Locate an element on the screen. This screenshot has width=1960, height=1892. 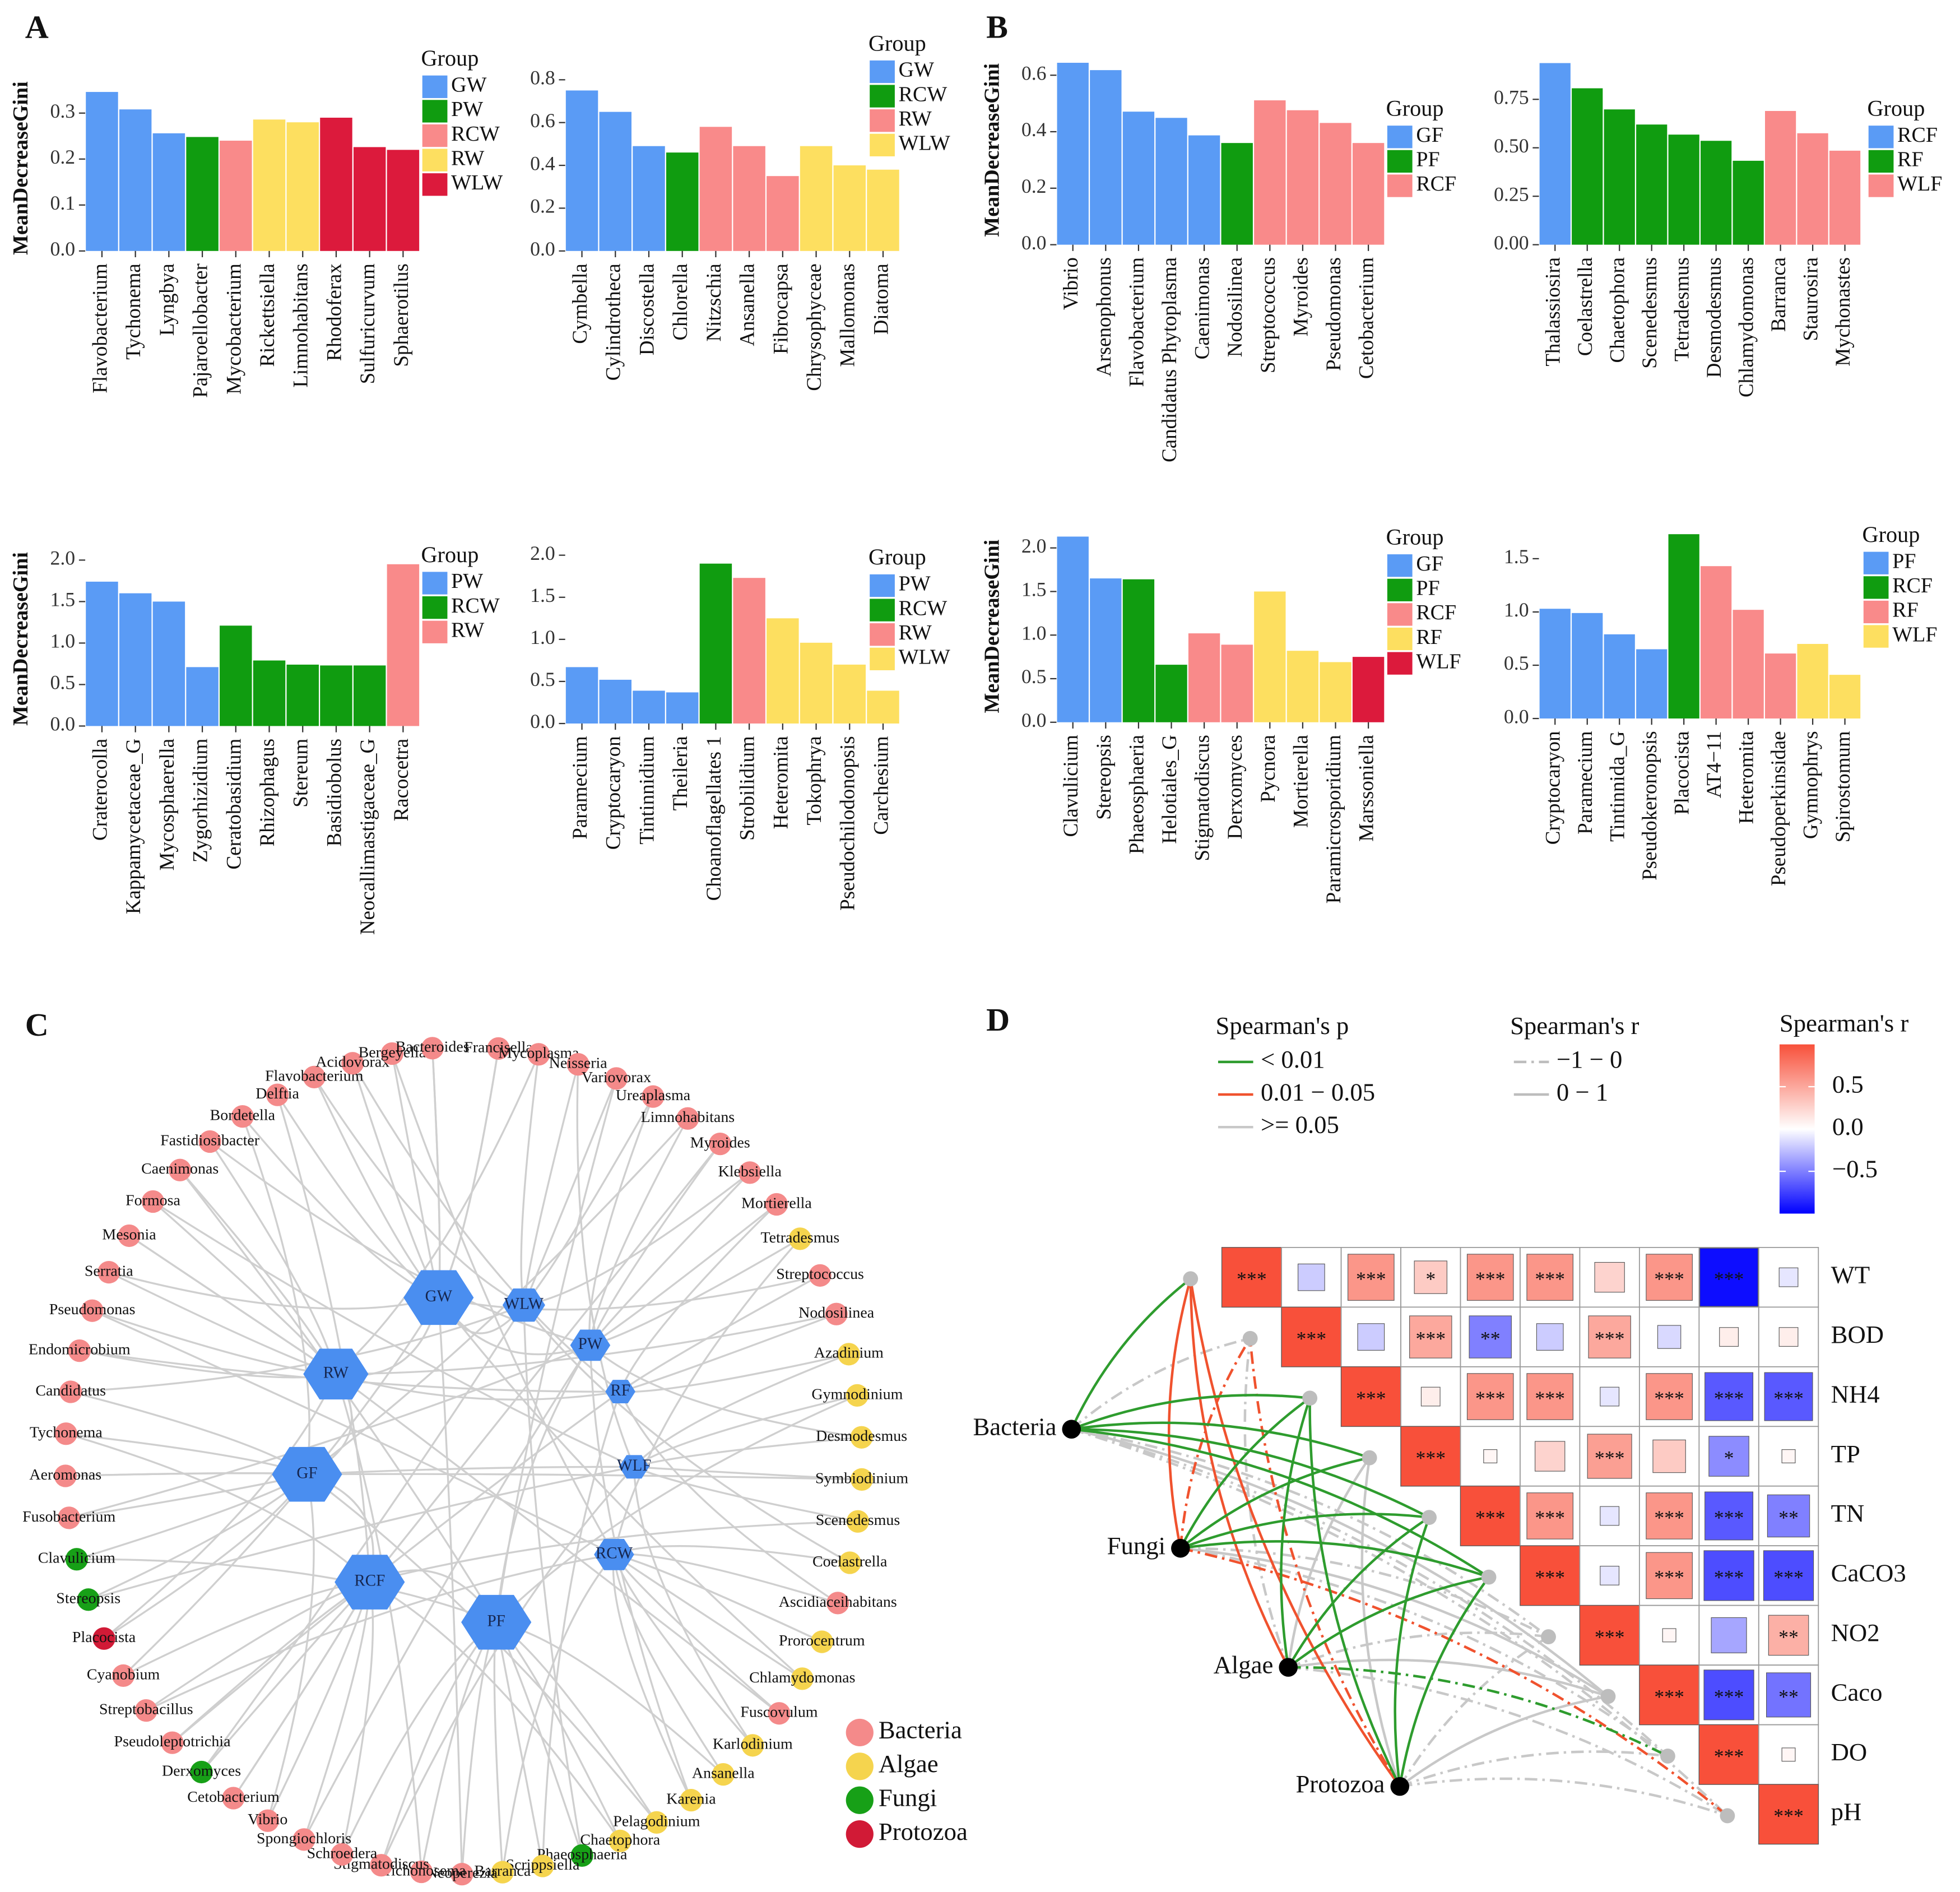
node-label: Desmodesmus is located at coordinates (861, 1436).